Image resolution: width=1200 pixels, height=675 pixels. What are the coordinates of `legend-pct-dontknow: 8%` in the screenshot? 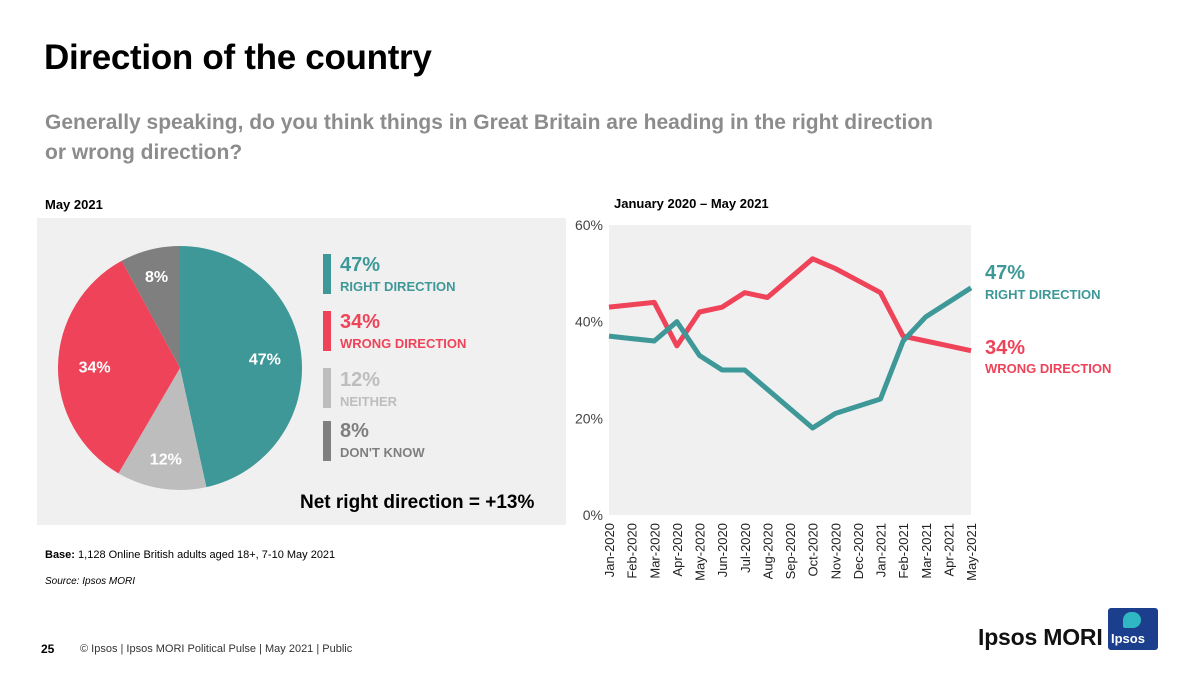 It's located at (354, 431).